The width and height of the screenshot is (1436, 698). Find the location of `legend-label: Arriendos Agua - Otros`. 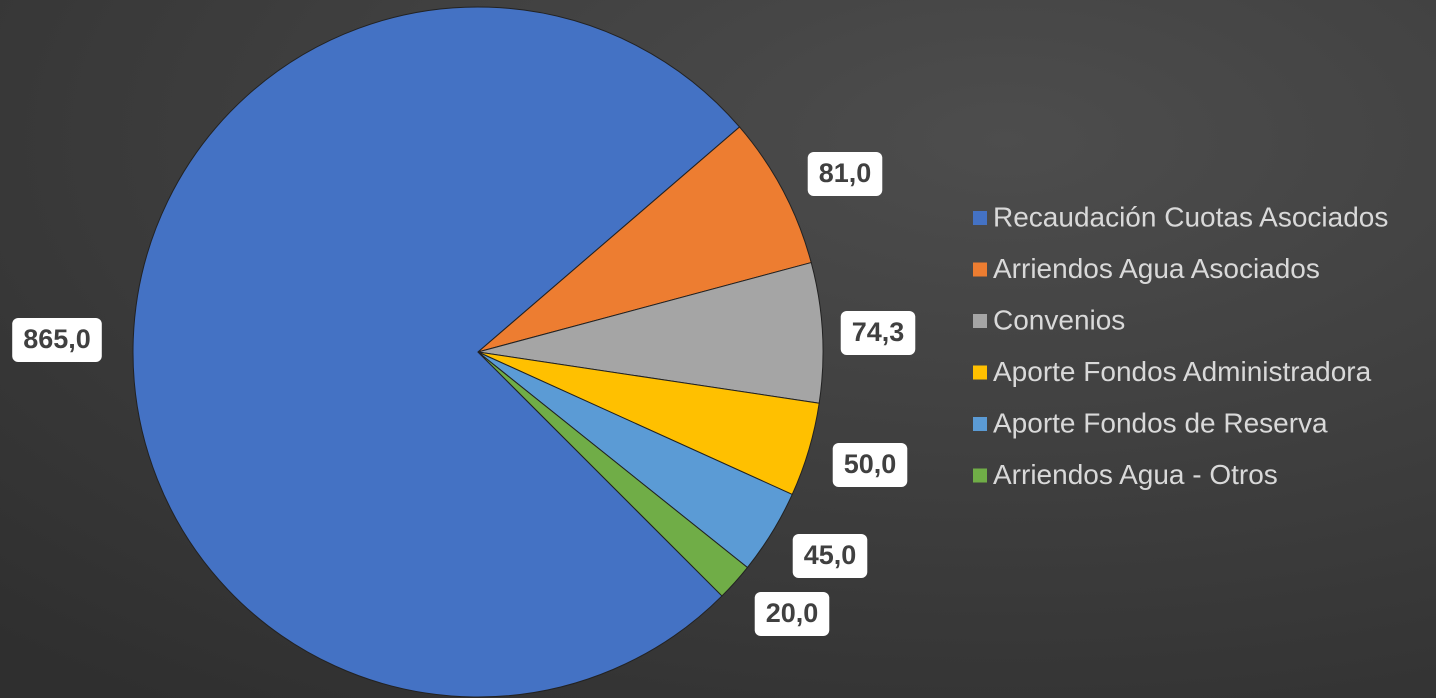

legend-label: Arriendos Agua - Otros is located at coordinates (1135, 474).